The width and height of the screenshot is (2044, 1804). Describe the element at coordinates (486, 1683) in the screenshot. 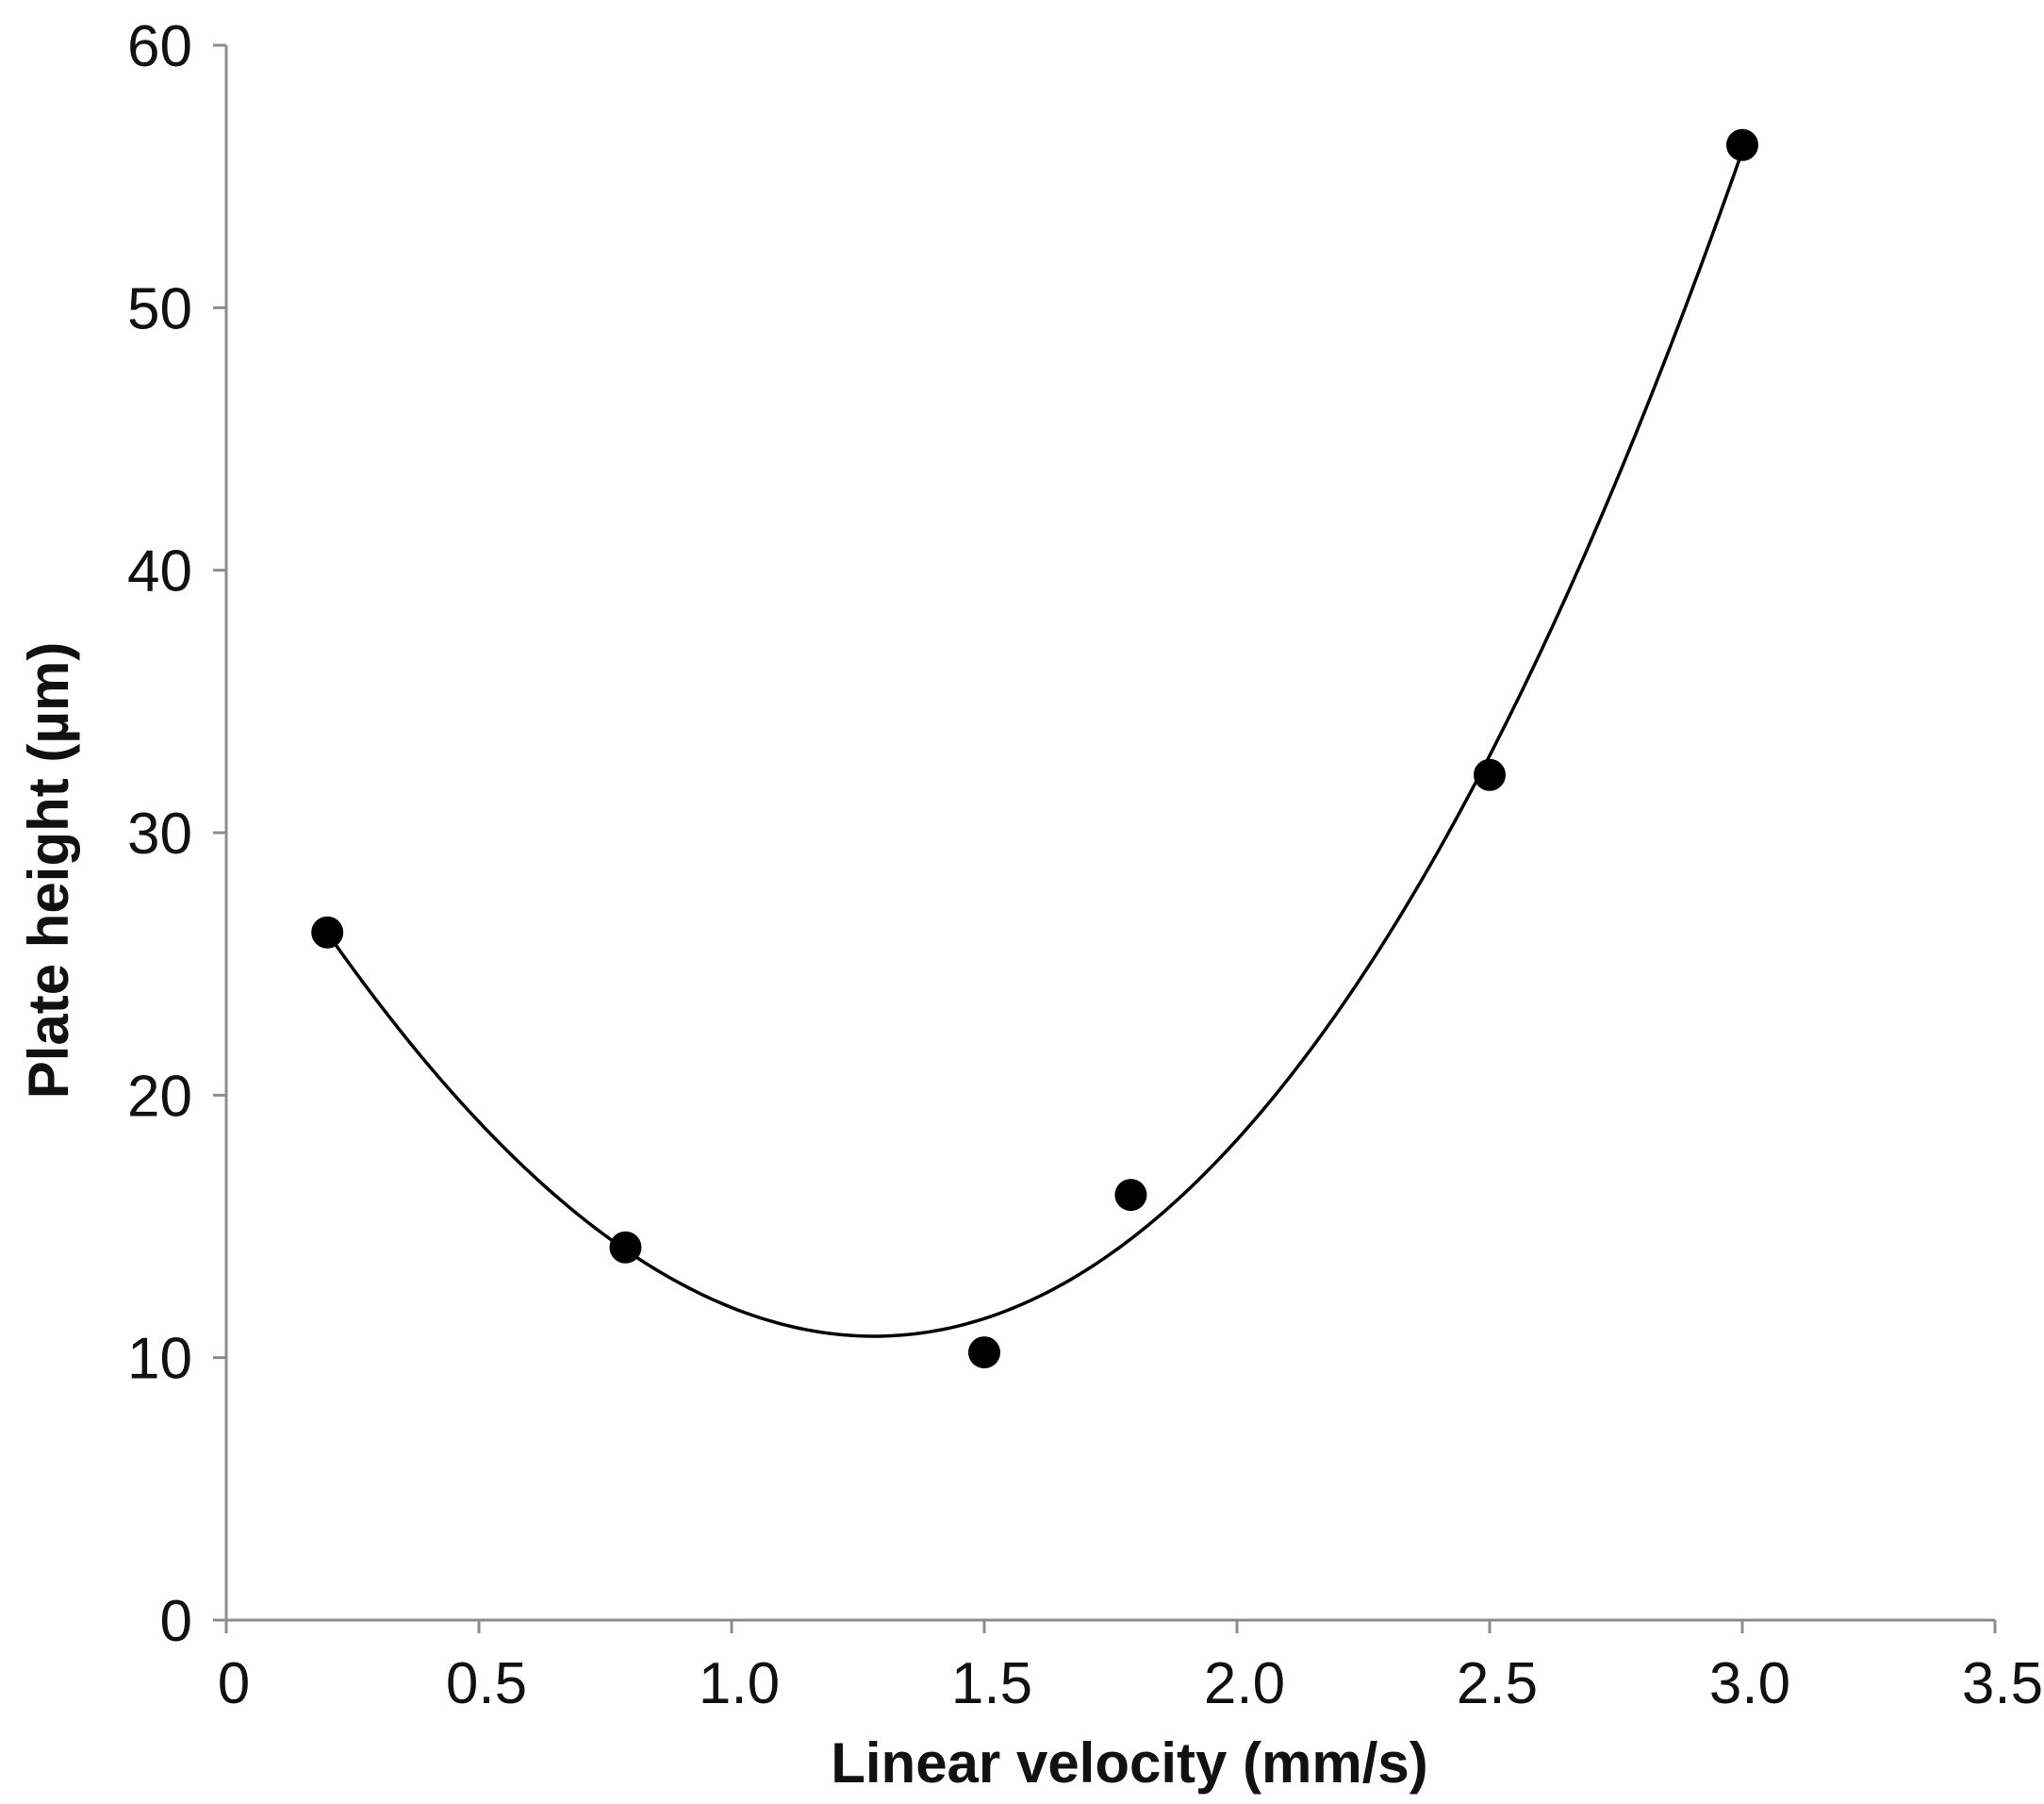

I see `x-tick-label: 0.5` at that location.